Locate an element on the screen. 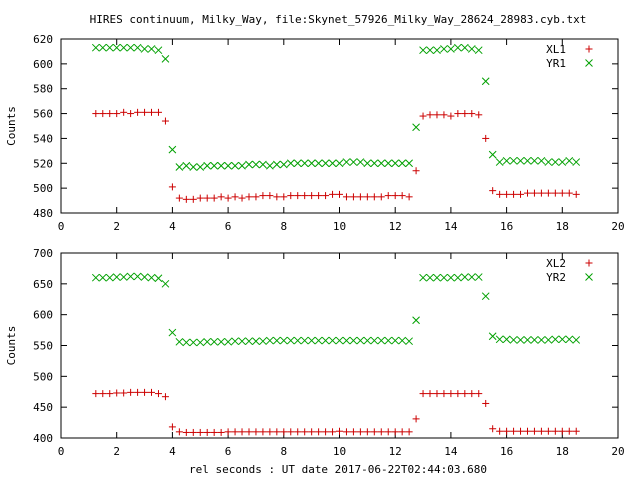 The width and height of the screenshot is (640, 480). y-tick-label: 700 is located at coordinates (43, 253).